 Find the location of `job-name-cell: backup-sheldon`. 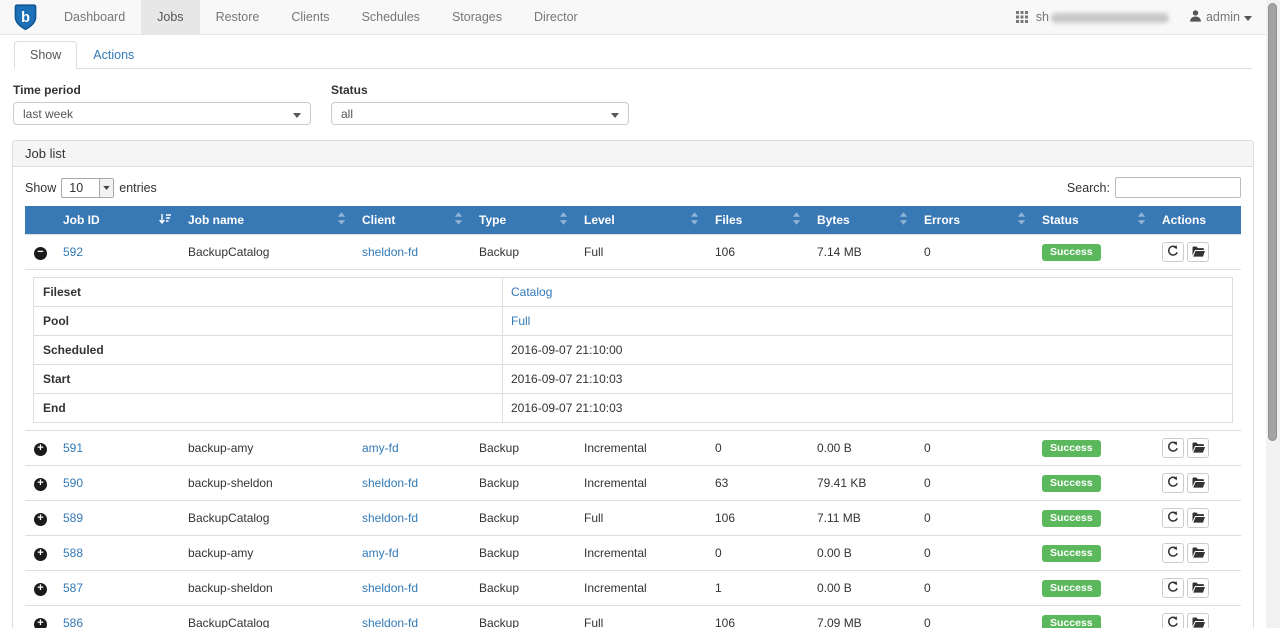

job-name-cell: backup-sheldon is located at coordinates (267, 483).